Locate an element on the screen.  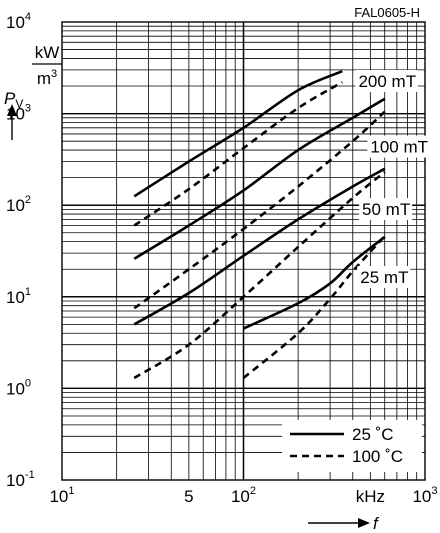
legend: 25 ˚C 100 ˚C is located at coordinates (352, 446).